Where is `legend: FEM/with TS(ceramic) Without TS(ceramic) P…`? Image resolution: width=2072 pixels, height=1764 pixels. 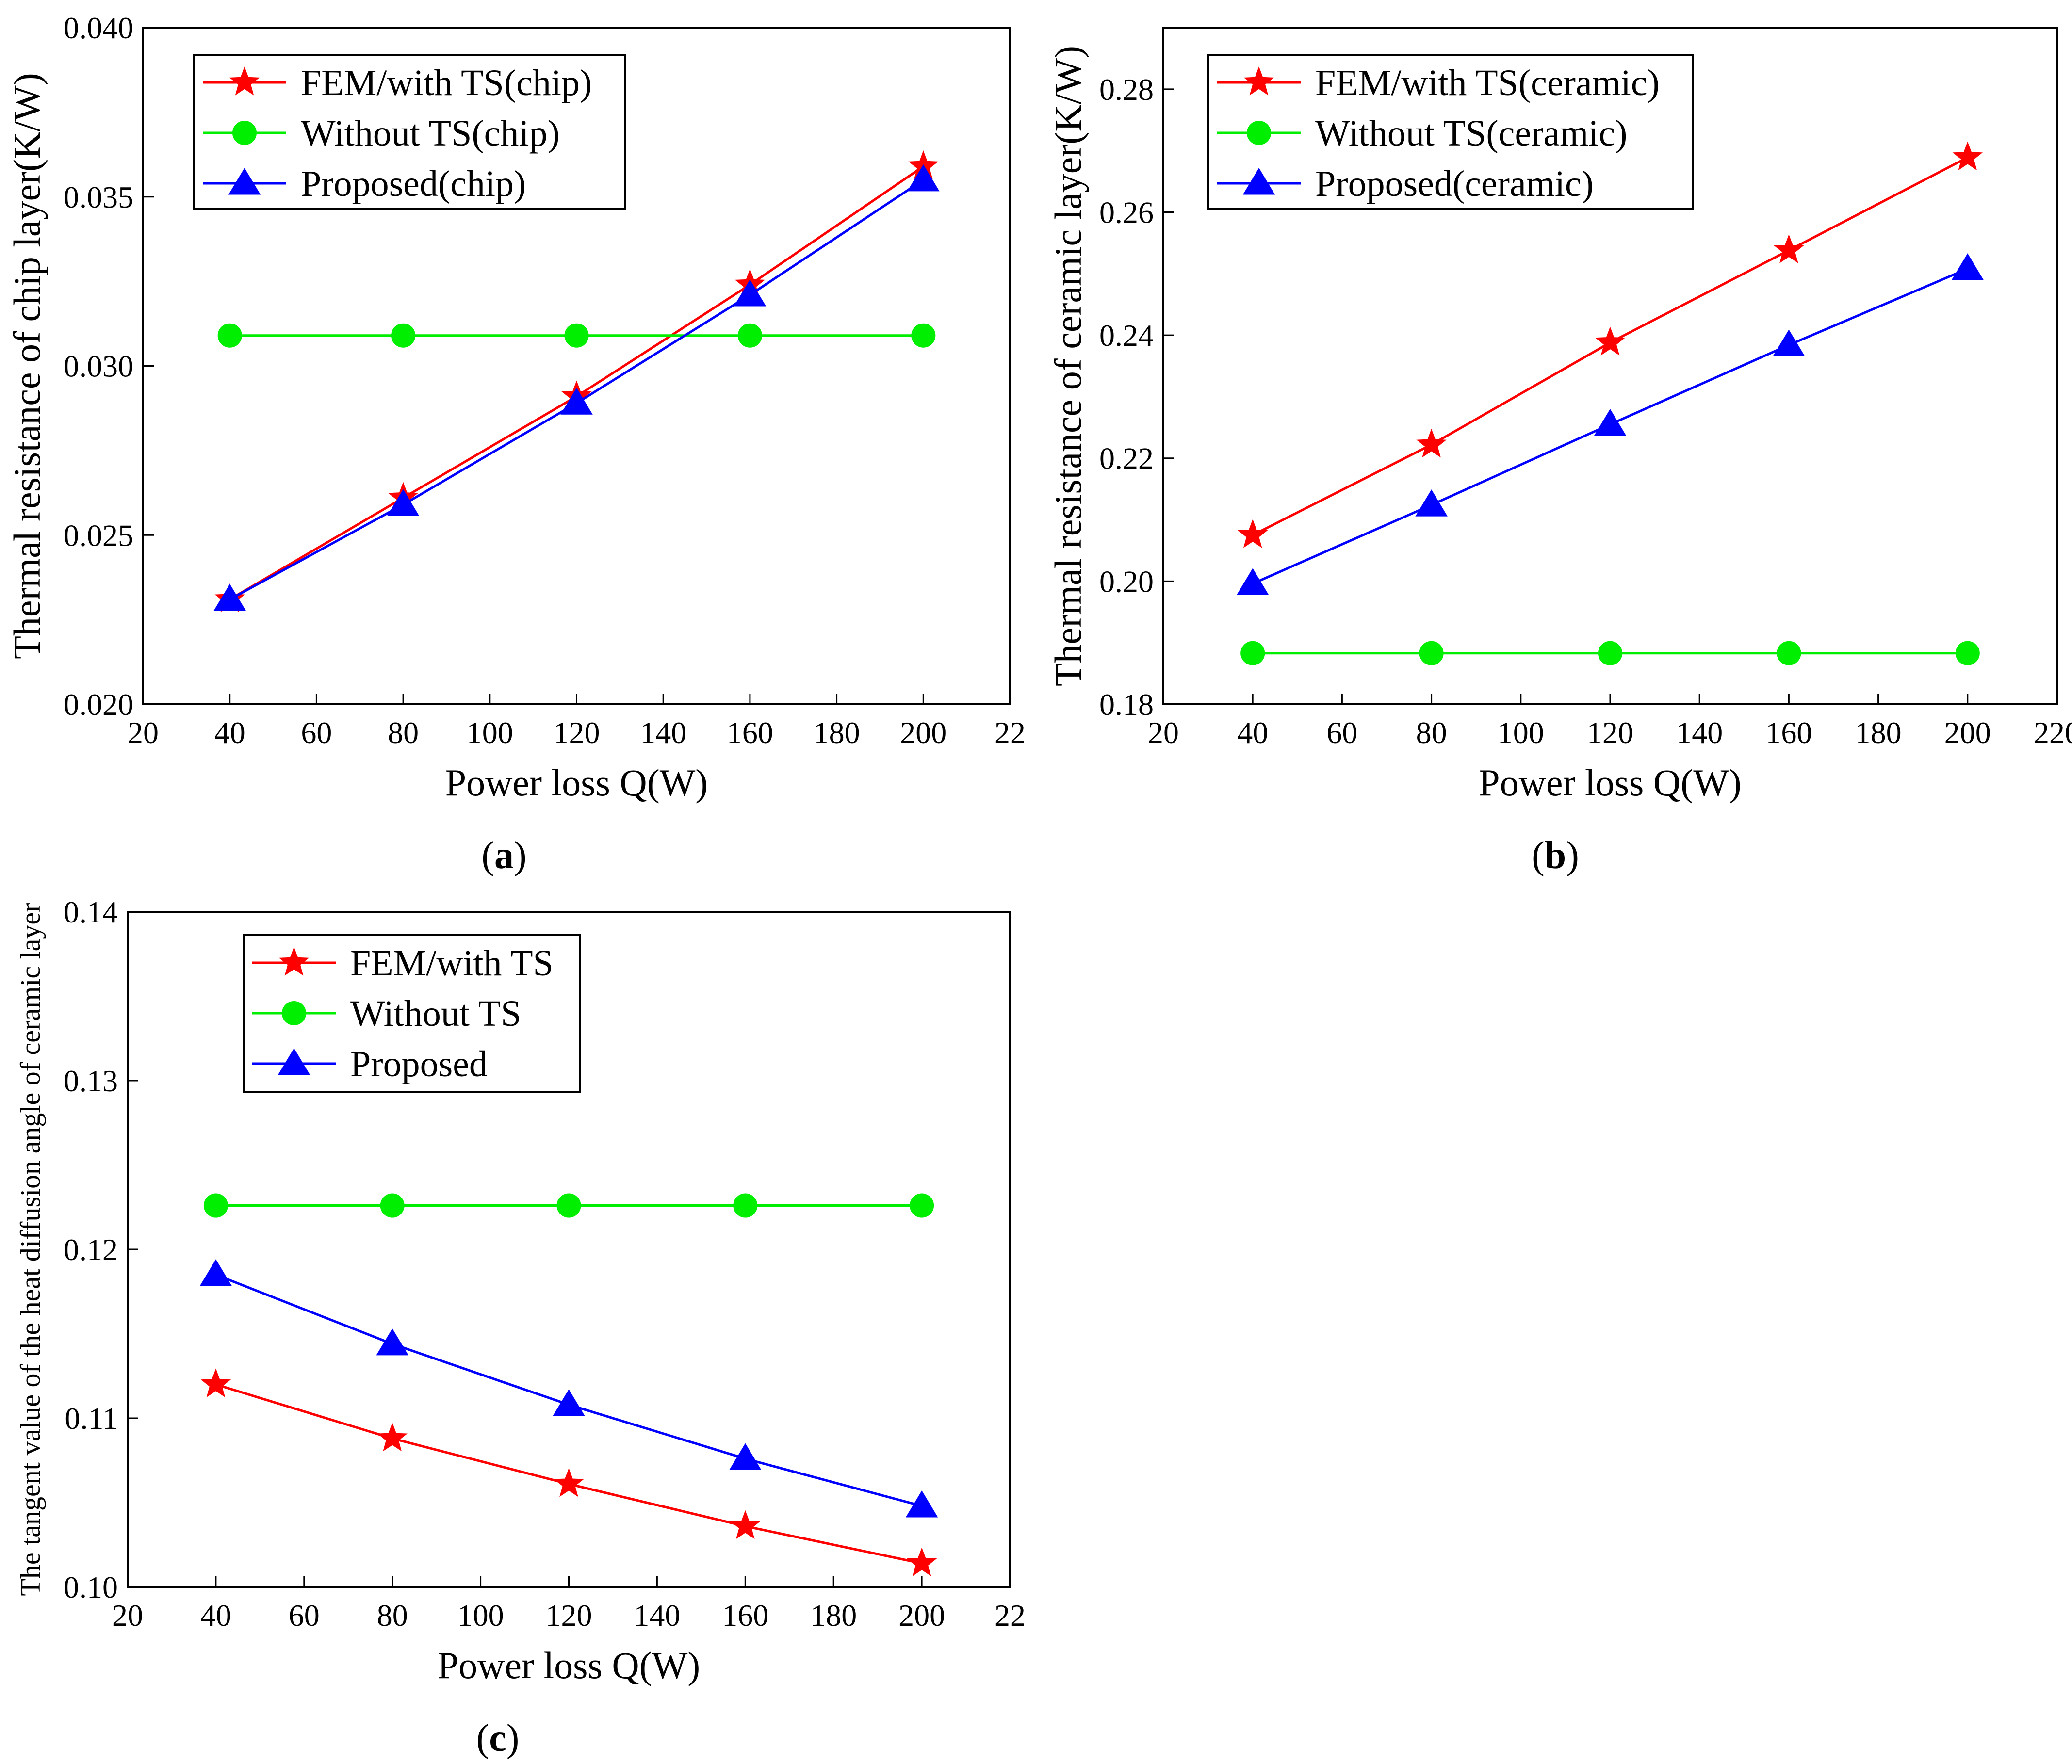
legend: FEM/with TS(ceramic) Without TS(ceramic) P… is located at coordinates (1450, 132).